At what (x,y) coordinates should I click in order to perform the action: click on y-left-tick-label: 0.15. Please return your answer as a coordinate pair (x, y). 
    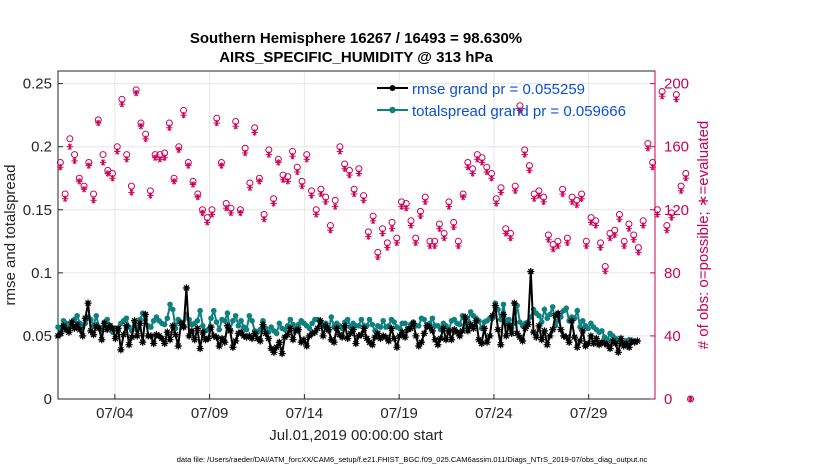
    Looking at the image, I should click on (37, 210).